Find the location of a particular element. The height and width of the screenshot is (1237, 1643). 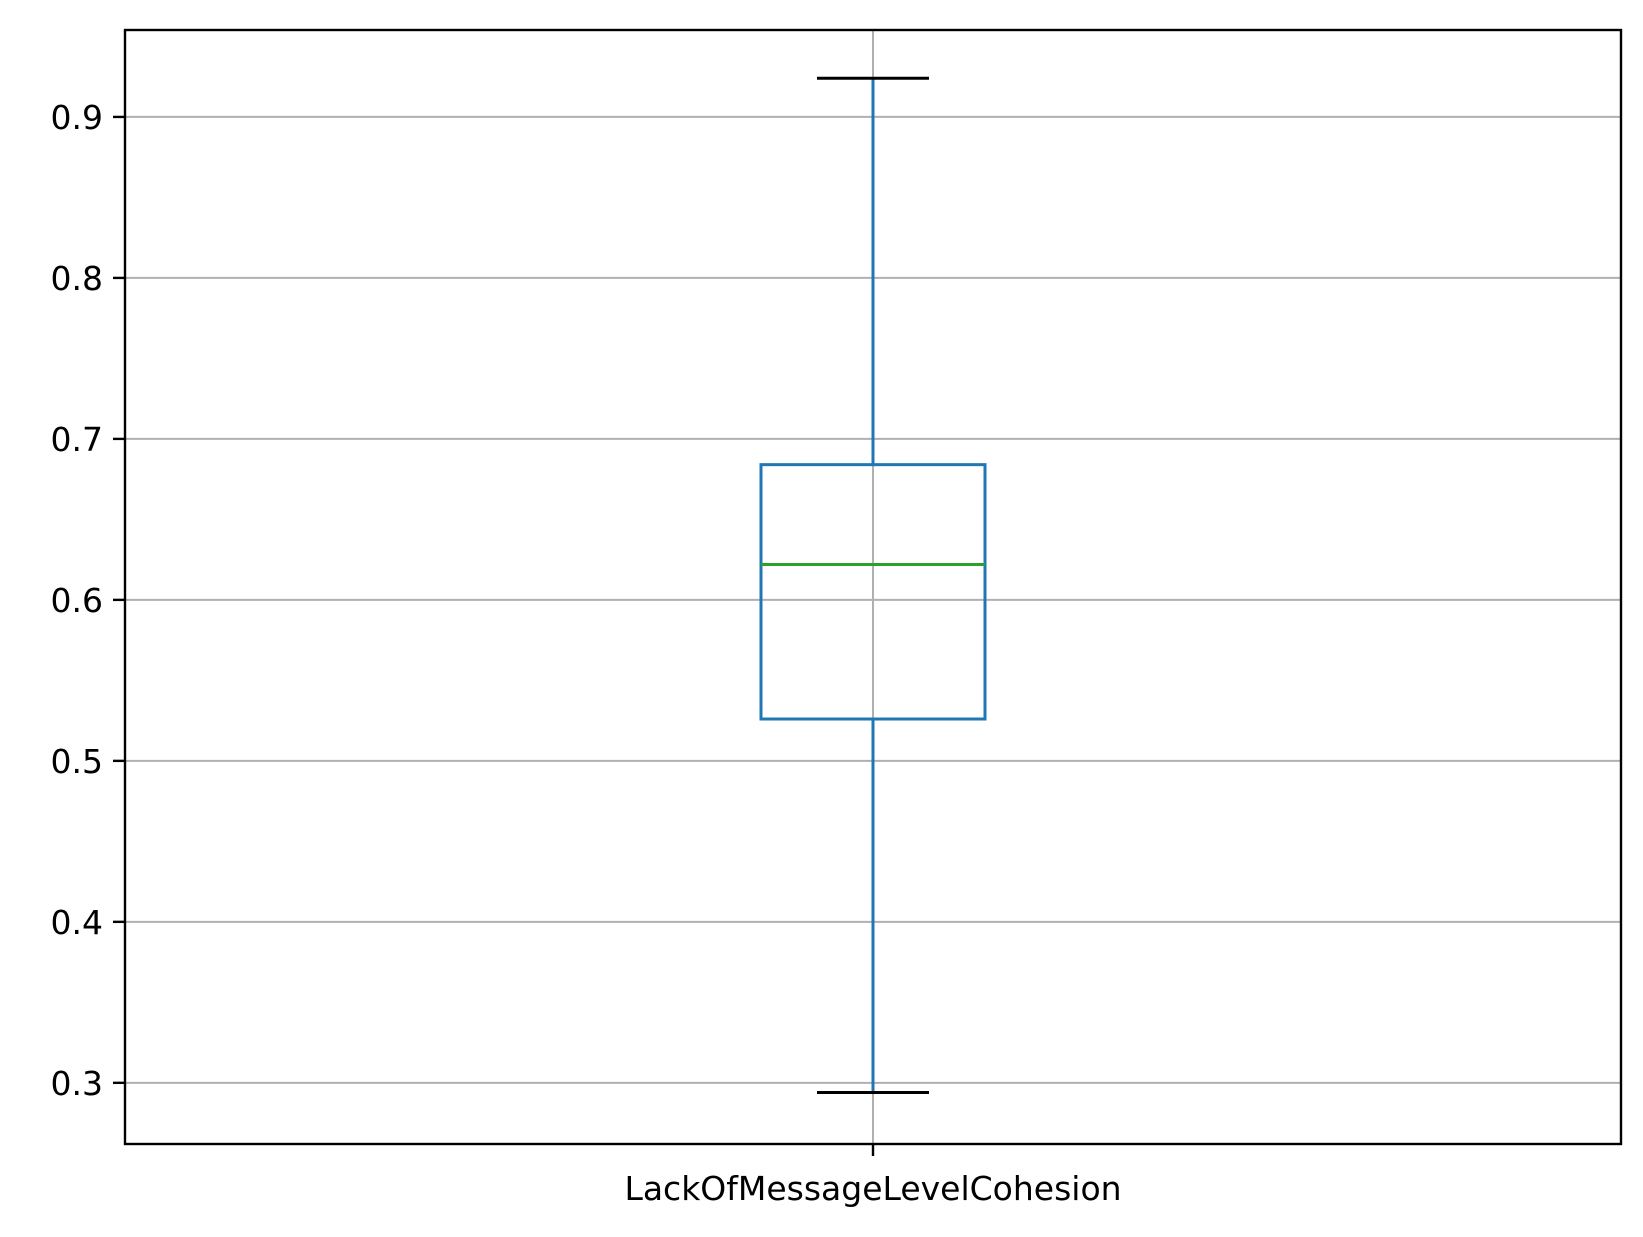

box-iqr is located at coordinates (873, 592).